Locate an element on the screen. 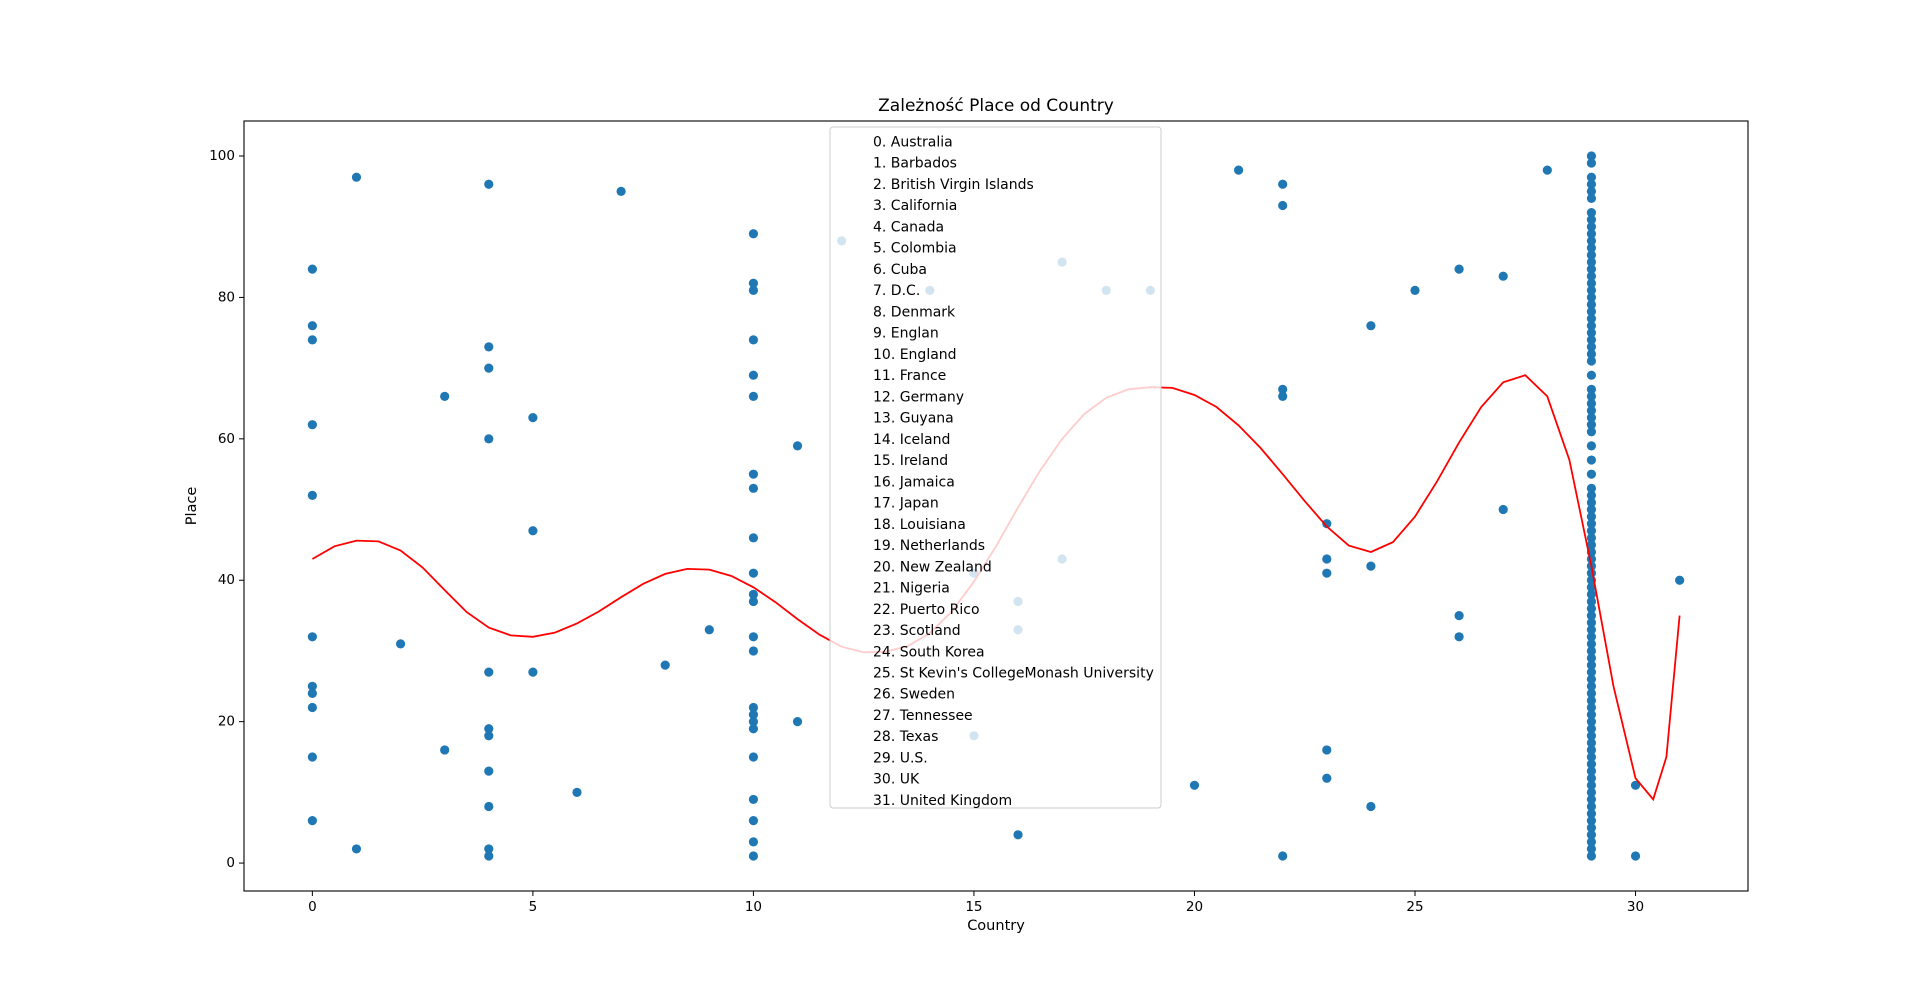 This screenshot has height=989, width=1920. x-tick-label: 10 is located at coordinates (753, 907).